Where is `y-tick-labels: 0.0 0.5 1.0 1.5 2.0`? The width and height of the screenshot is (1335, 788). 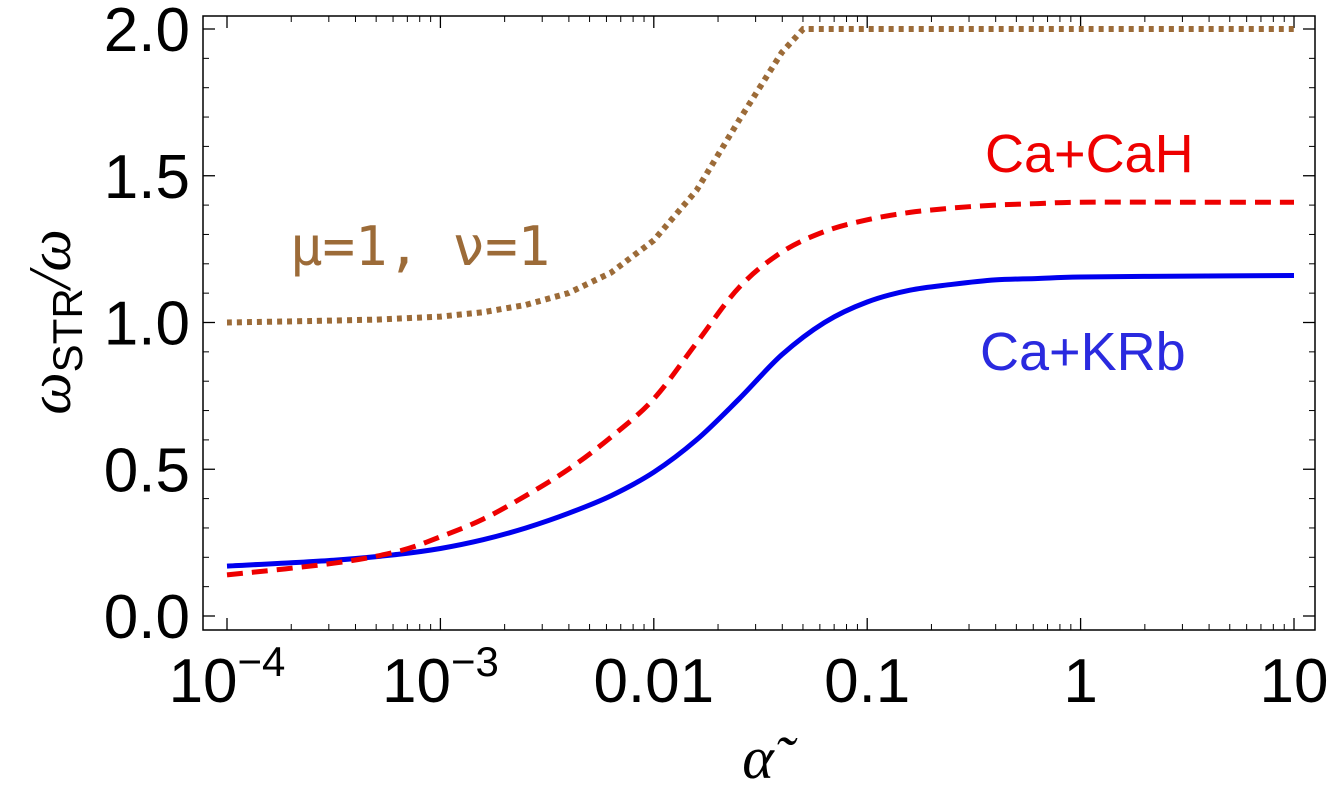
y-tick-labels: 0.0 0.5 1.0 1.5 2.0 is located at coordinates (147, 326).